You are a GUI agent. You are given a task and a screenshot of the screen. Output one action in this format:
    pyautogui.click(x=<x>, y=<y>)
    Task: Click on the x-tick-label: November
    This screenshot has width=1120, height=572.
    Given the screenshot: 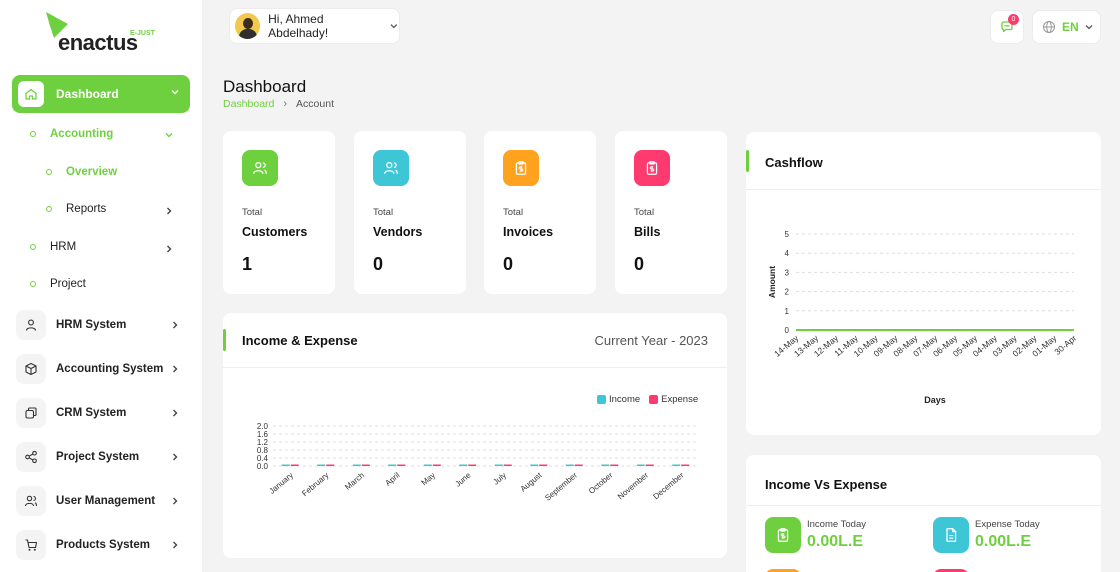 What is the action you would take?
    pyautogui.click(x=633, y=485)
    